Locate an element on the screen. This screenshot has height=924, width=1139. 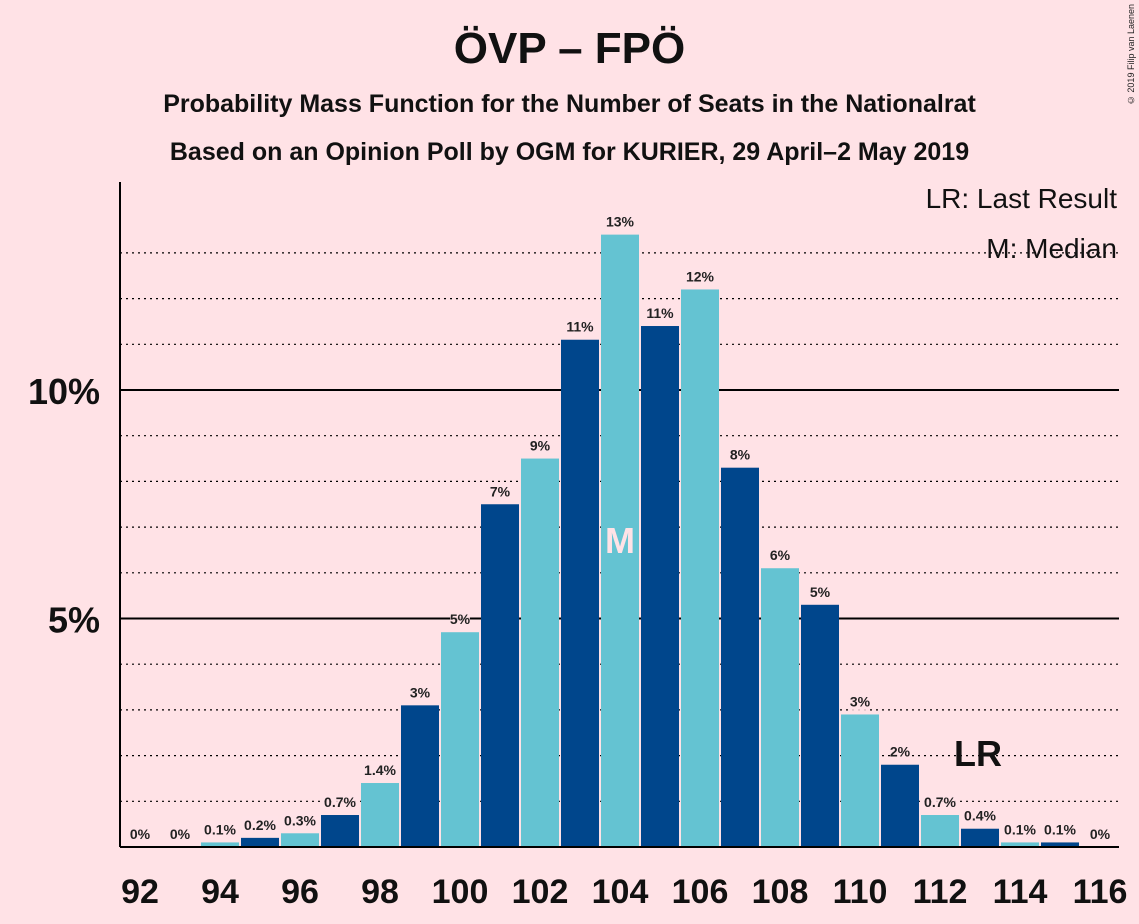
value-label-seat-108: 6% is located at coordinates (780, 555).